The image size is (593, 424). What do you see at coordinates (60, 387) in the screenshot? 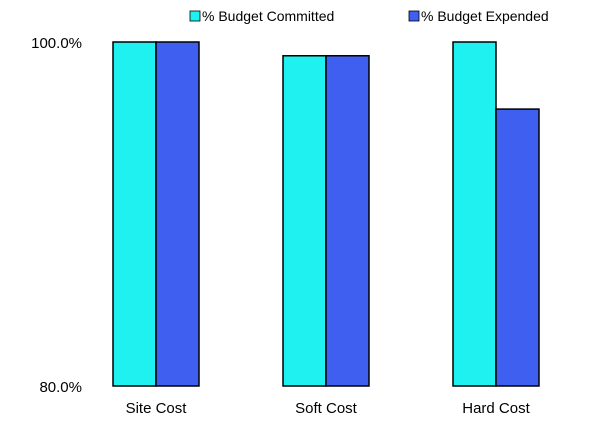
I see `y-tick-label: 80.0%` at bounding box center [60, 387].